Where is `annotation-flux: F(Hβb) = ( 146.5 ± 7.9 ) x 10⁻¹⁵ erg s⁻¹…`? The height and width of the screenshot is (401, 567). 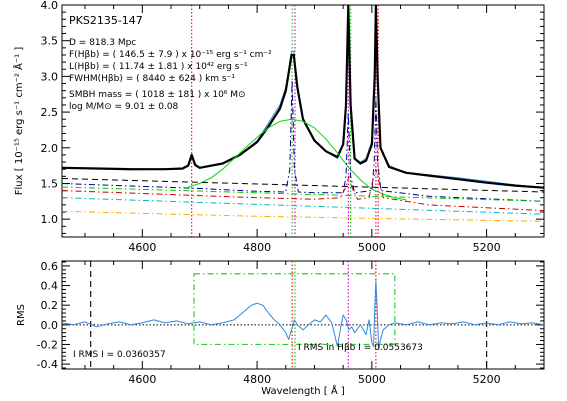
annotation-flux: F(Hβb) = ( 146.5 ± 7.9 ) x 10⁻¹⁵ erg s⁻¹… is located at coordinates (170, 55).